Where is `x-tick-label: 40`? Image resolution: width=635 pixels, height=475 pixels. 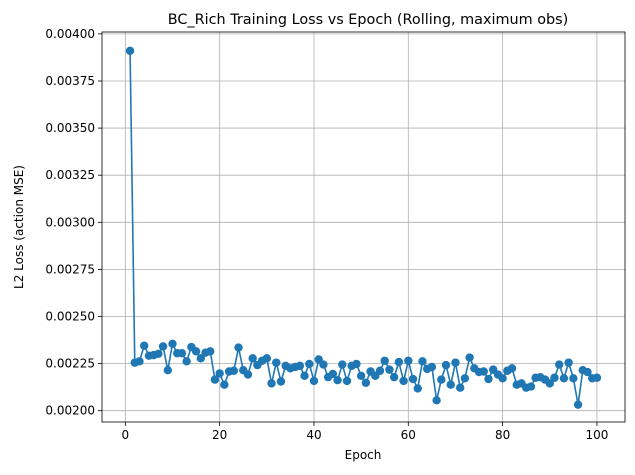 x-tick-label: 40 is located at coordinates (313, 435).